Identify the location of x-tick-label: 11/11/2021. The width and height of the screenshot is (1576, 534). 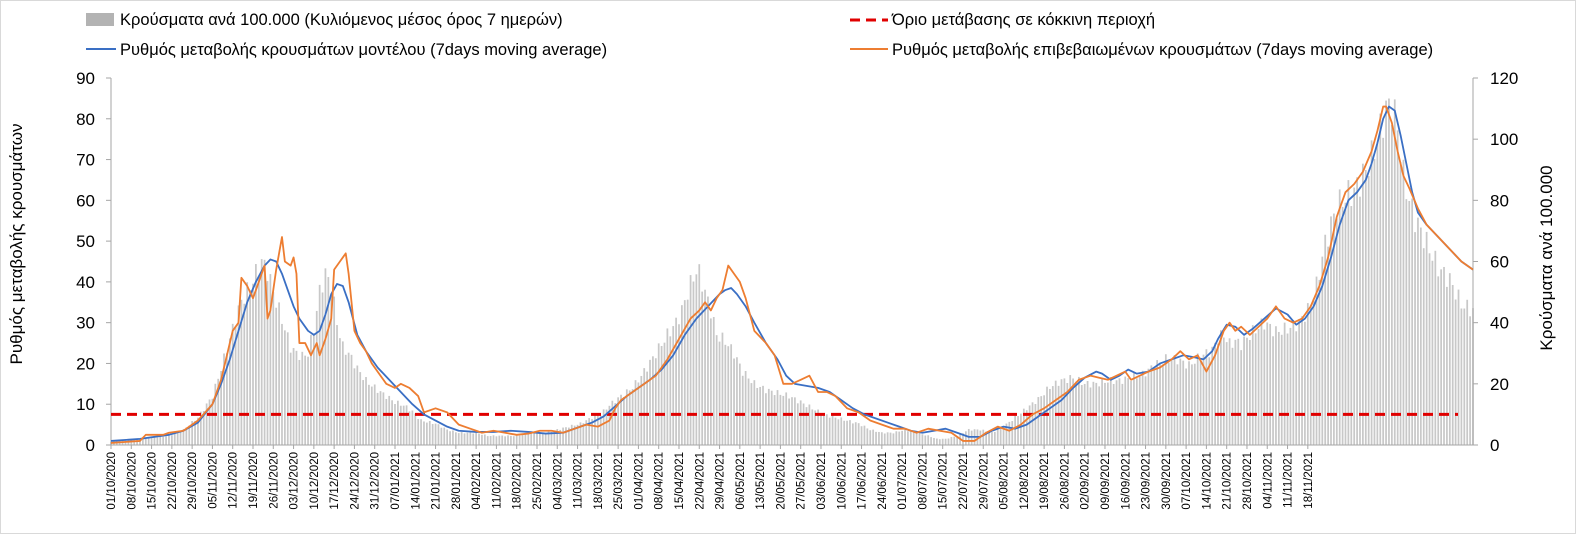
(1289, 480).